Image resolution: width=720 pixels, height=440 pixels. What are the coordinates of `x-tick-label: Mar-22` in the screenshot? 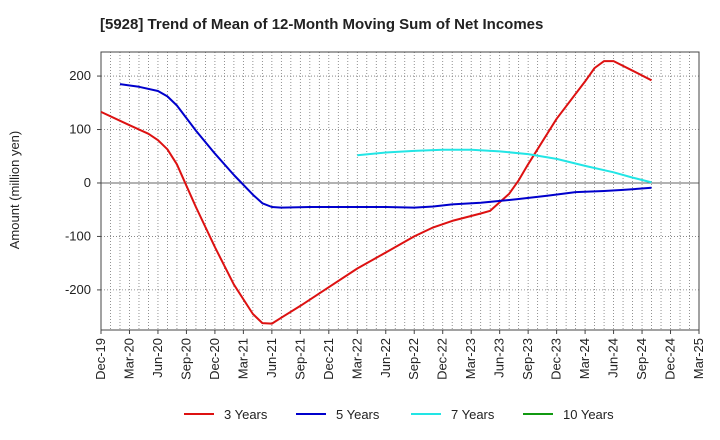 It's located at (356, 358).